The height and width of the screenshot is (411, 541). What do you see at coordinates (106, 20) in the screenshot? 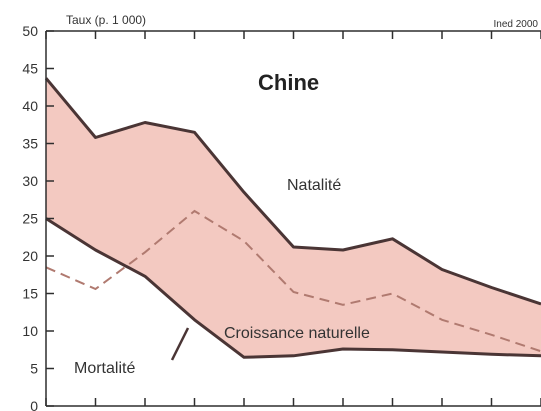
I see `y-axis-label: Taux (p. 1 000)` at bounding box center [106, 20].